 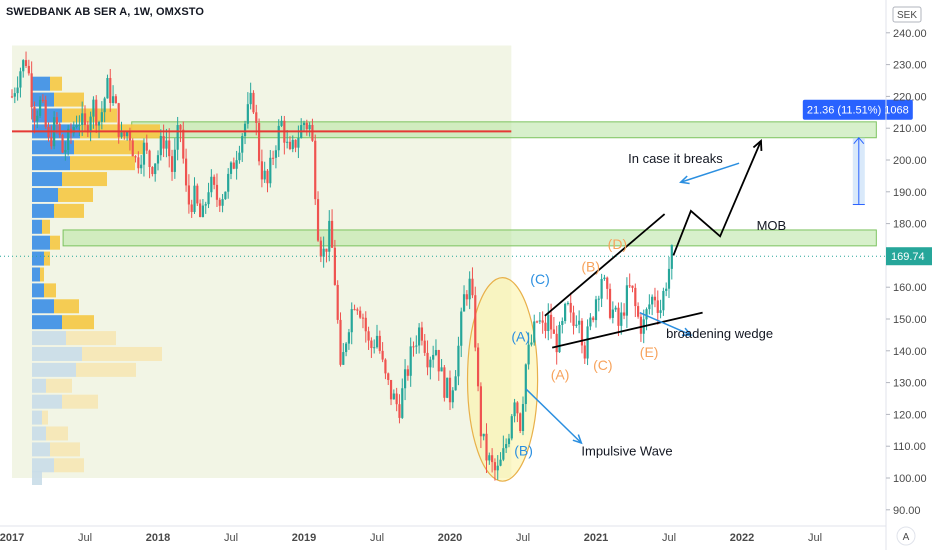 What do you see at coordinates (523, 538) in the screenshot?
I see `x-tick-label: Jul` at bounding box center [523, 538].